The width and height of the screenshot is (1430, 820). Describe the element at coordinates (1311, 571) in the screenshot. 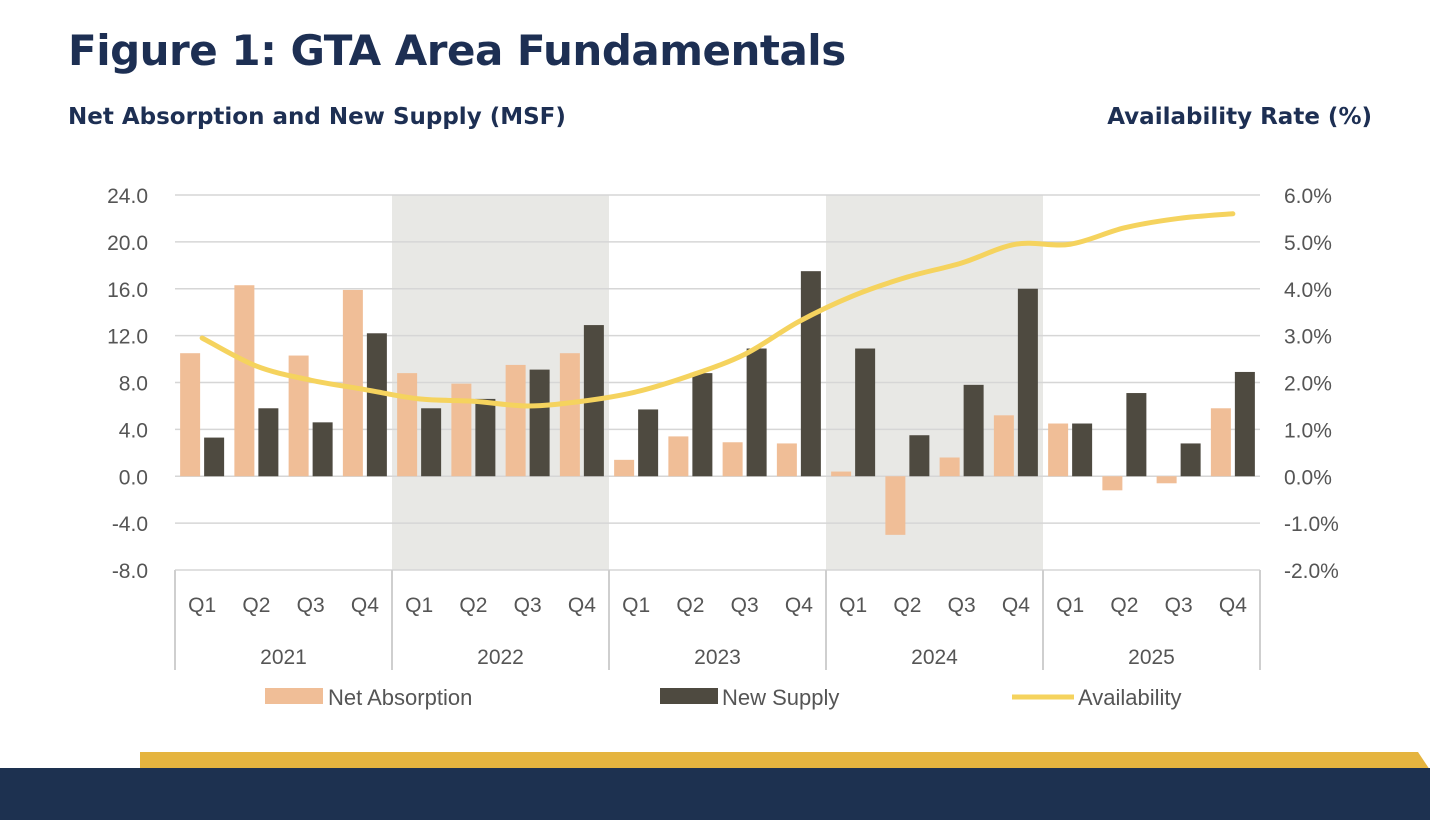

I see `right-tick-label: -2.0%` at that location.